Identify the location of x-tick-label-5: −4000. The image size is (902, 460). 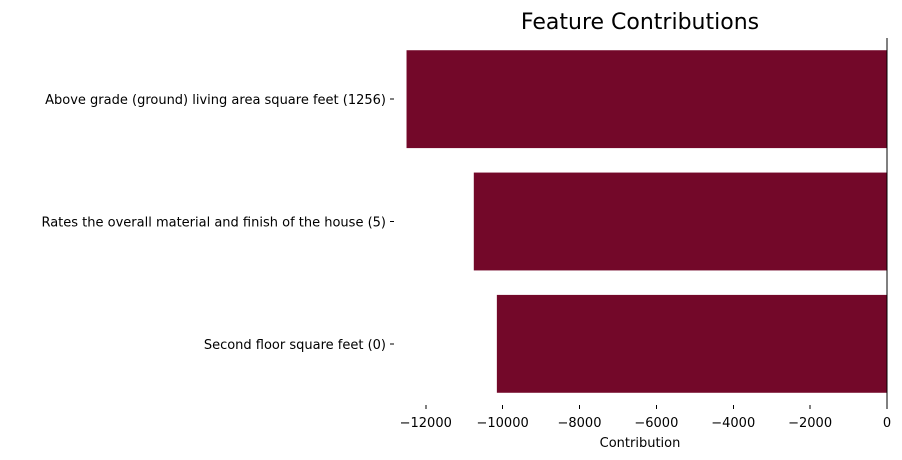
(733, 423).